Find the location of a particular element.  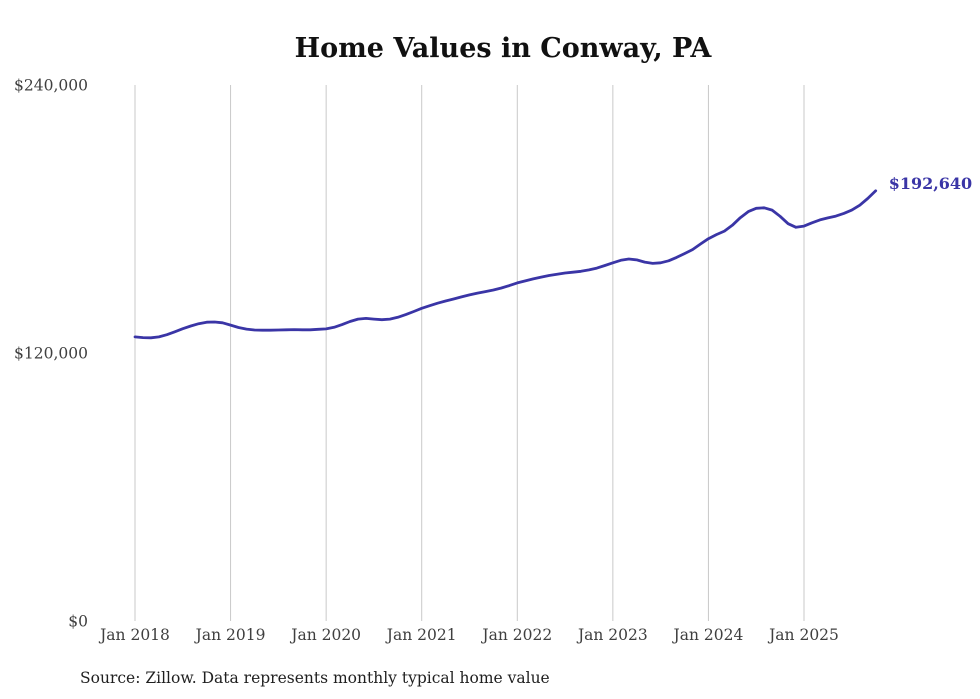

x-tick-label: Jan 2019 is located at coordinates (230, 635).